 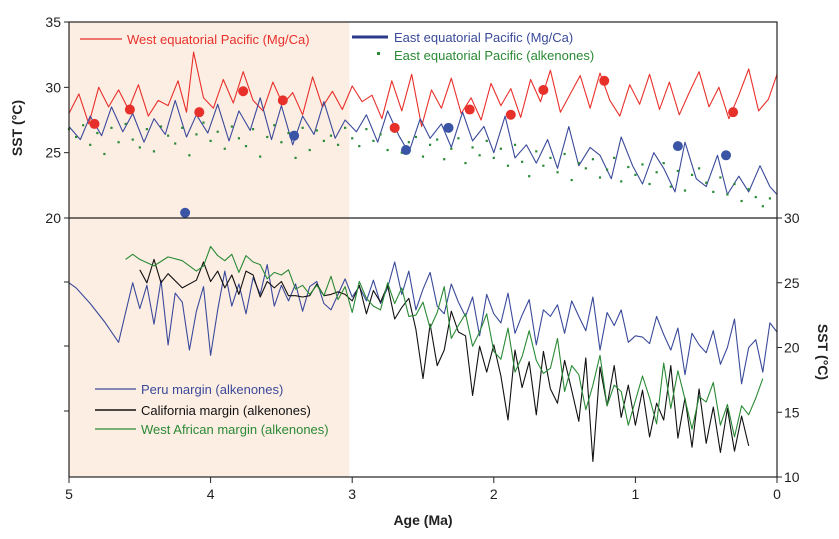 What do you see at coordinates (636, 494) in the screenshot?
I see `x-tick-label: 1` at bounding box center [636, 494].